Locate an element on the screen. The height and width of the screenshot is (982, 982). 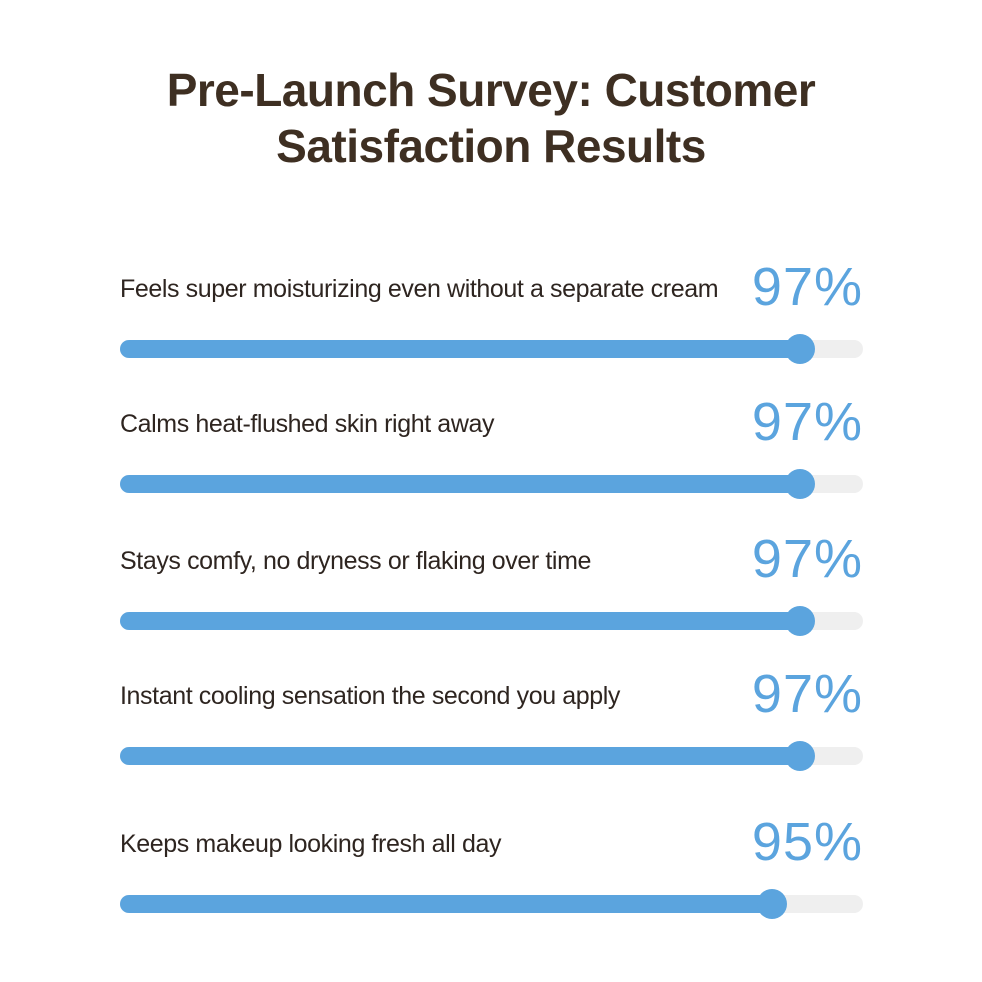
chart-title-line-2: Satisfaction Results is located at coordinates (491, 146).